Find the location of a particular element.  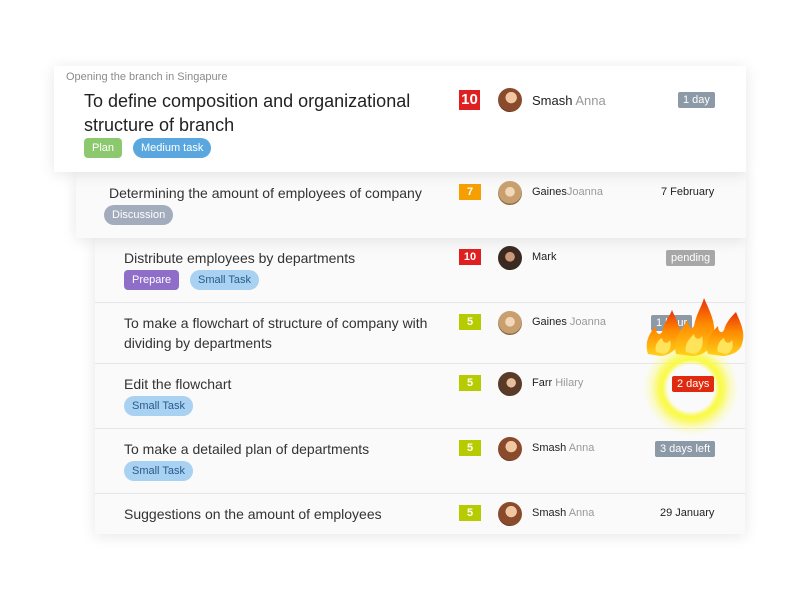

assignee: GainesJoanna is located at coordinates (567, 192).